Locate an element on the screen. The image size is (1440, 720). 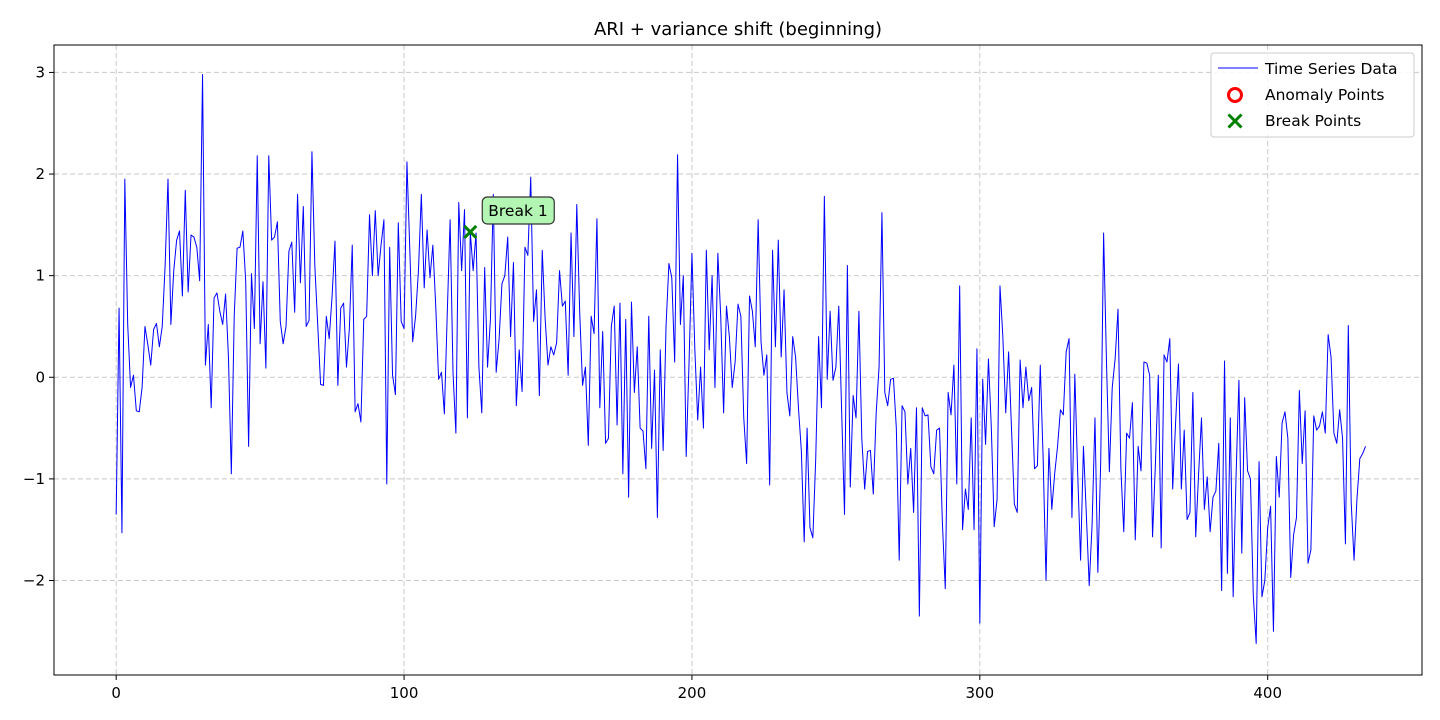
y-tick-label: 2 is located at coordinates (40, 174).